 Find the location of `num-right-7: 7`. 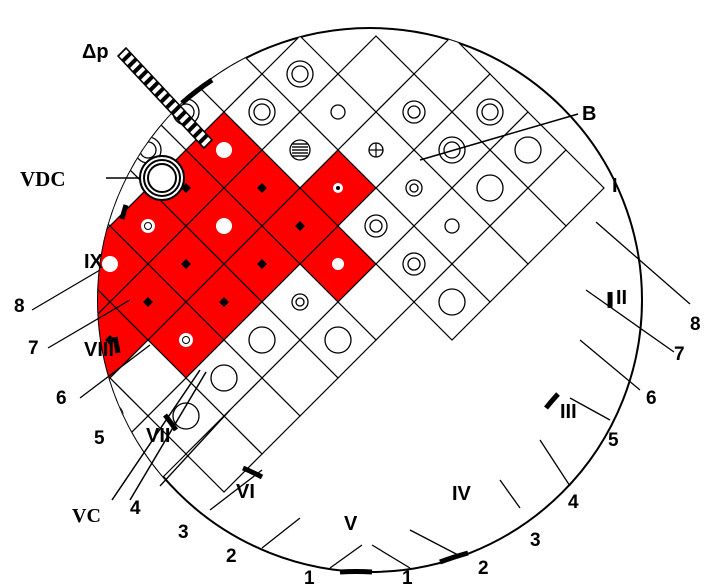

num-right-7: 7 is located at coordinates (679, 354).